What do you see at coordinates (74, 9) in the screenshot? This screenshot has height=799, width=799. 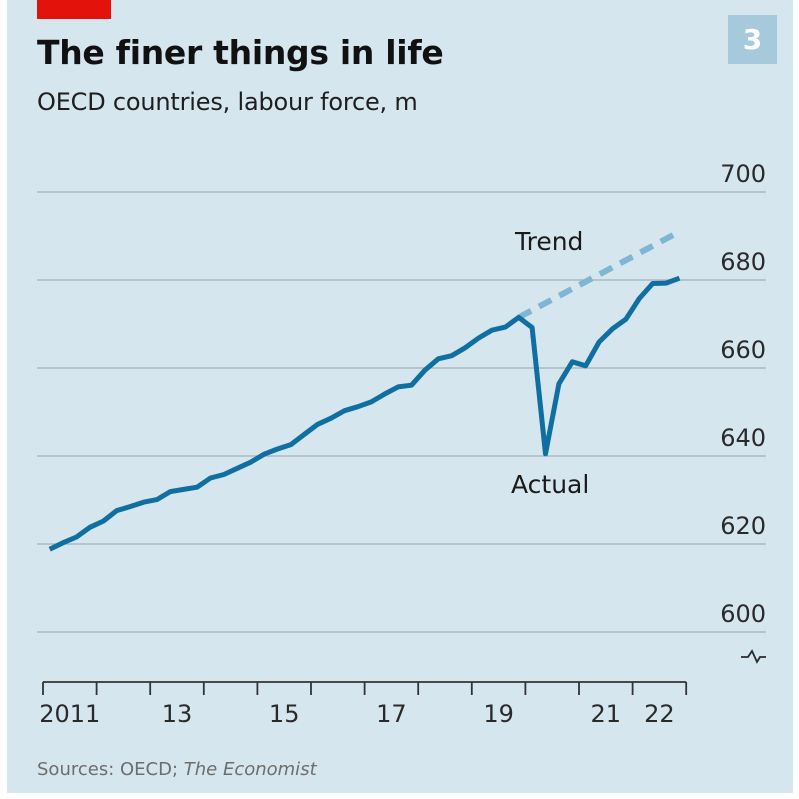 I see `brand-red-tab` at bounding box center [74, 9].